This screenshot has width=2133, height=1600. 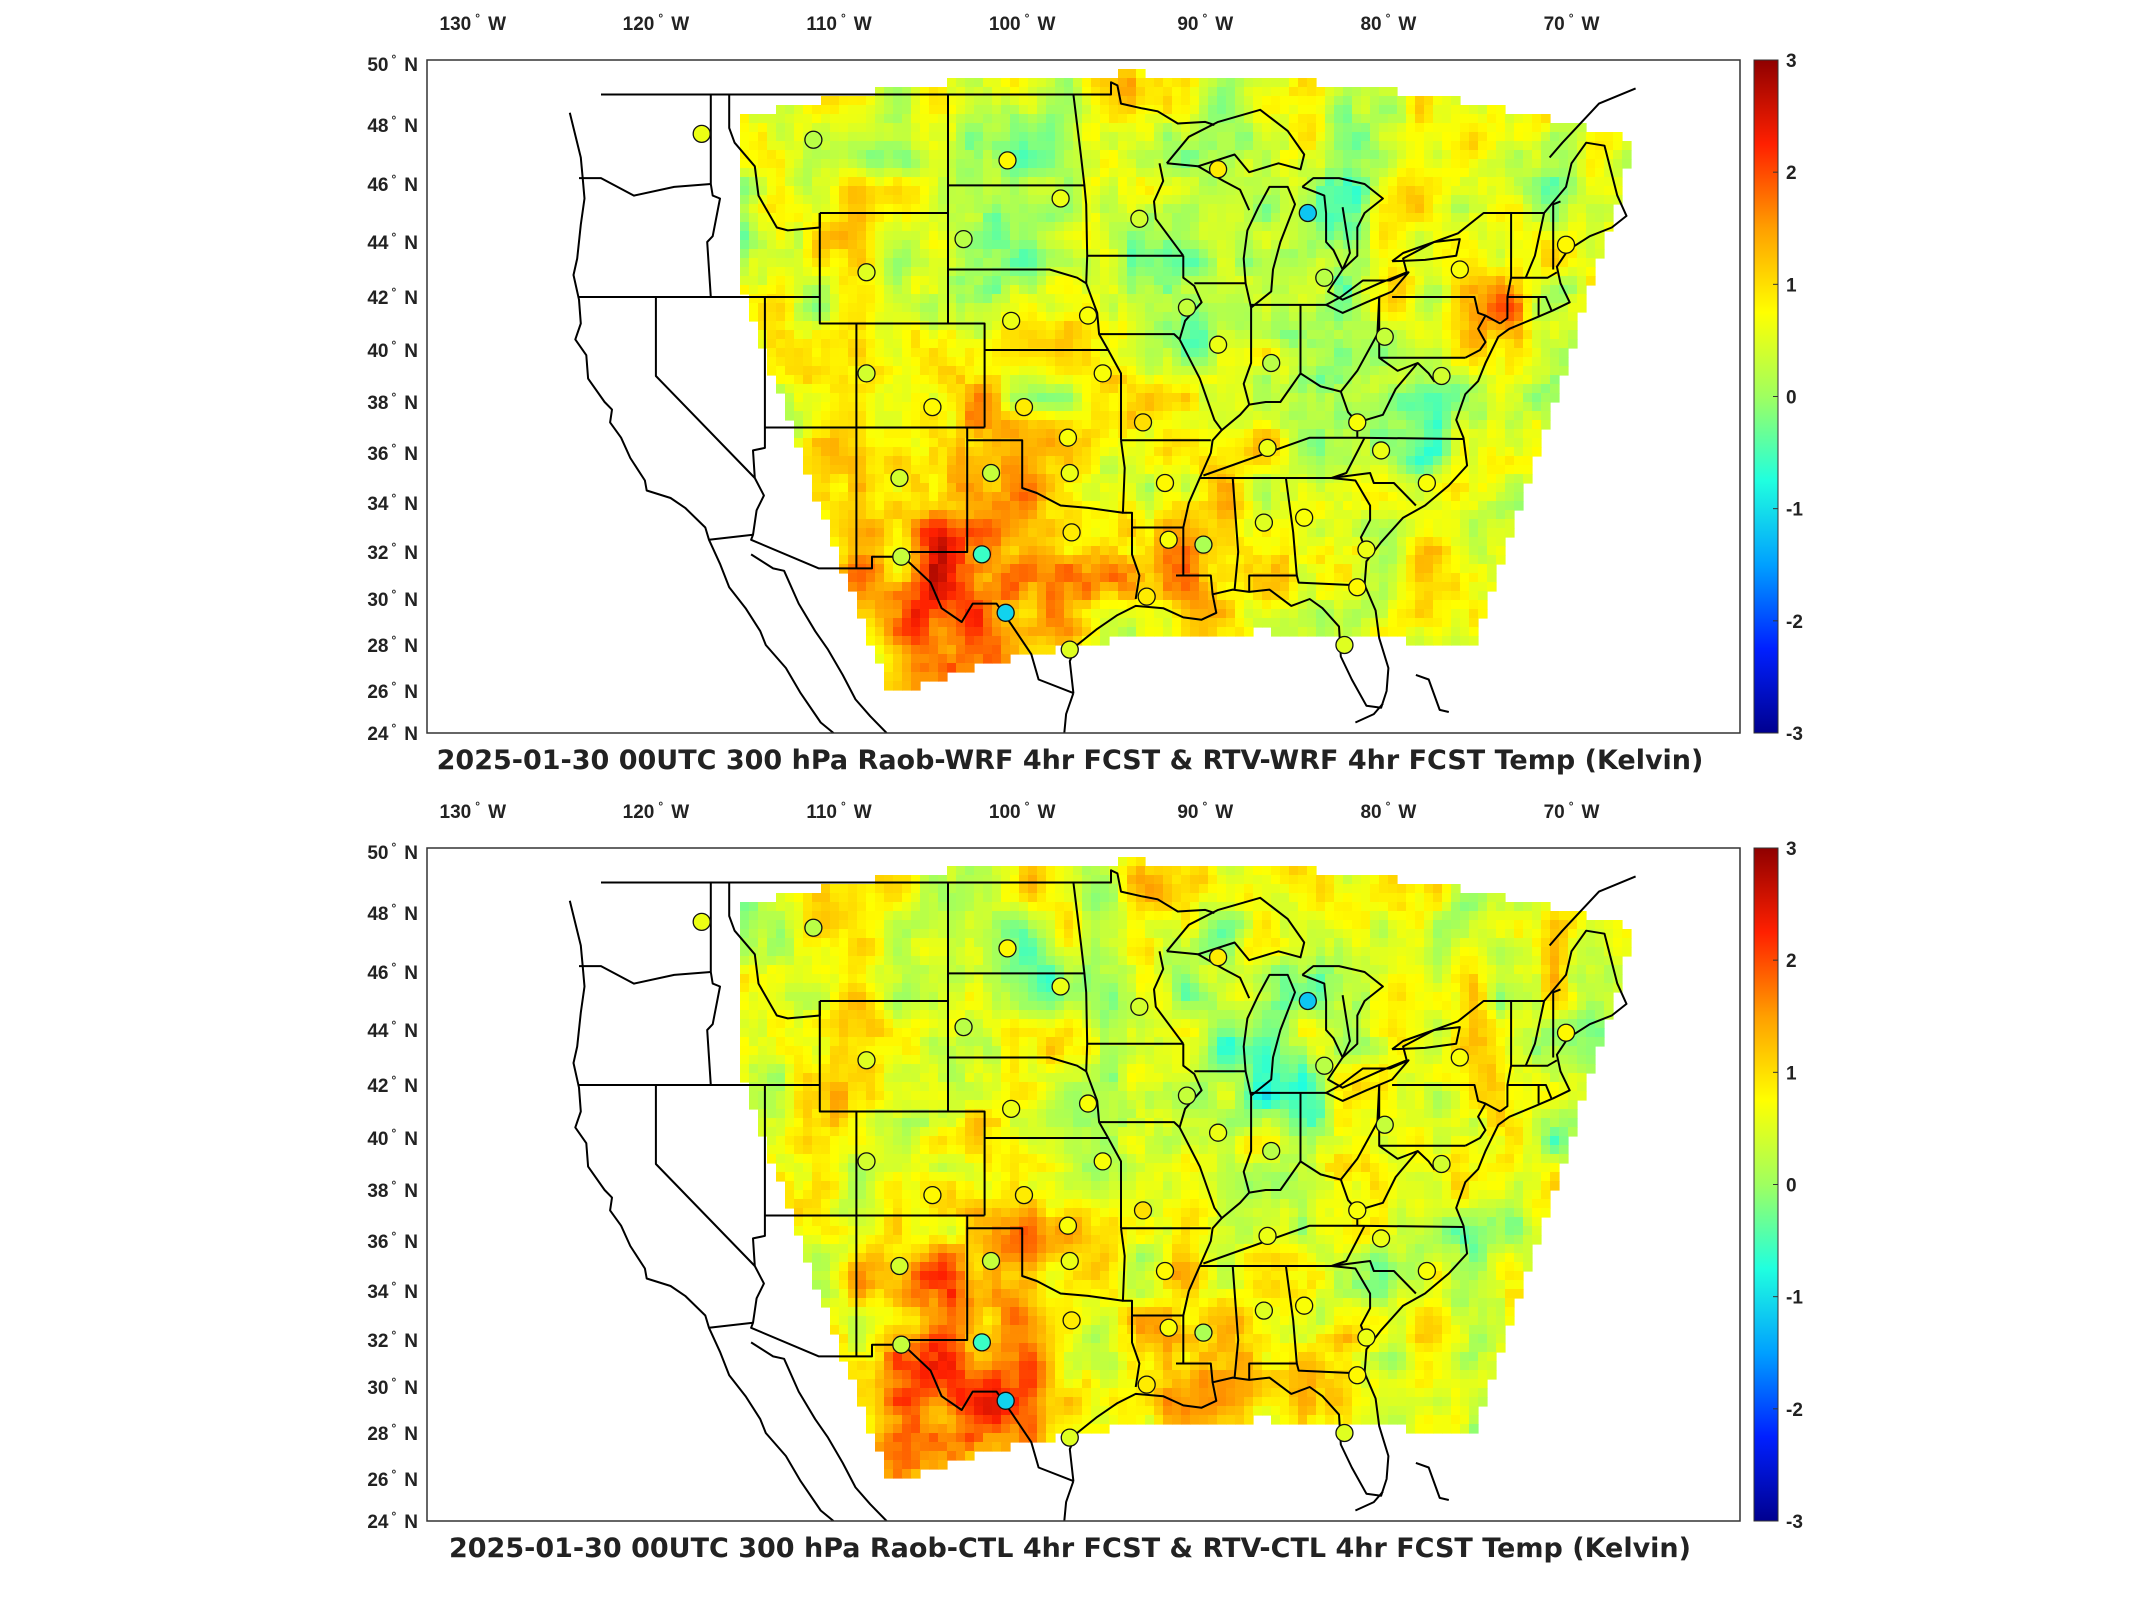 I want to click on latitude-tick-label: 40 ° N, so click(x=392, y=350).